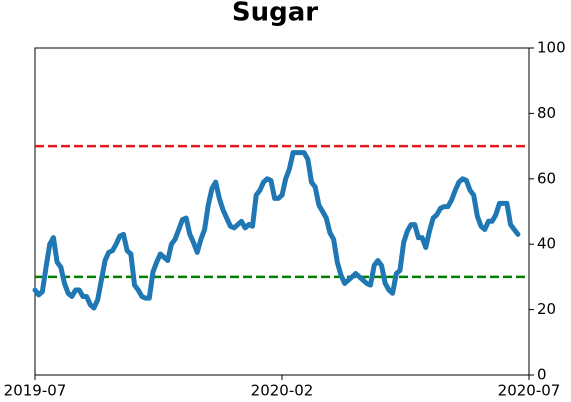 The image size is (571, 402). What do you see at coordinates (546, 244) in the screenshot?
I see `y-tick-label: 40` at bounding box center [546, 244].